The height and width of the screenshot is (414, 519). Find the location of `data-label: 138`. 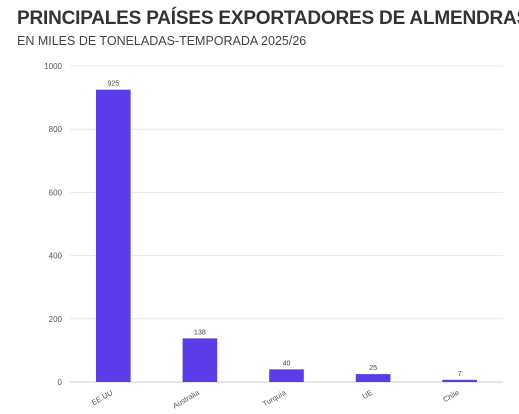

data-label: 138 is located at coordinates (200, 332).